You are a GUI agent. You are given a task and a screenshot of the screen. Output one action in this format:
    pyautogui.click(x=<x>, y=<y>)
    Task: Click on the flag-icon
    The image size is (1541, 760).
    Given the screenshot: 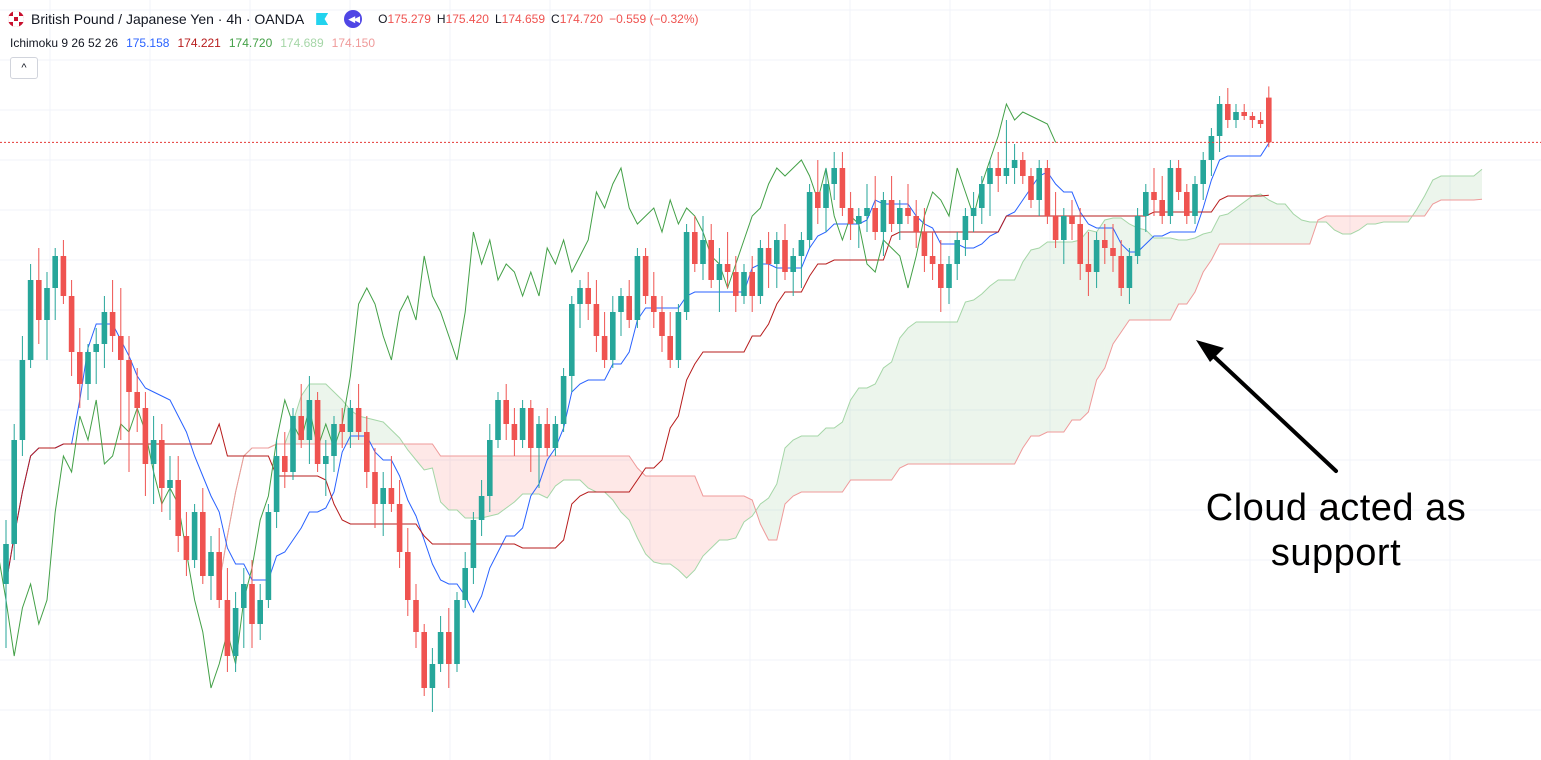 What is the action you would take?
    pyautogui.click(x=322, y=19)
    